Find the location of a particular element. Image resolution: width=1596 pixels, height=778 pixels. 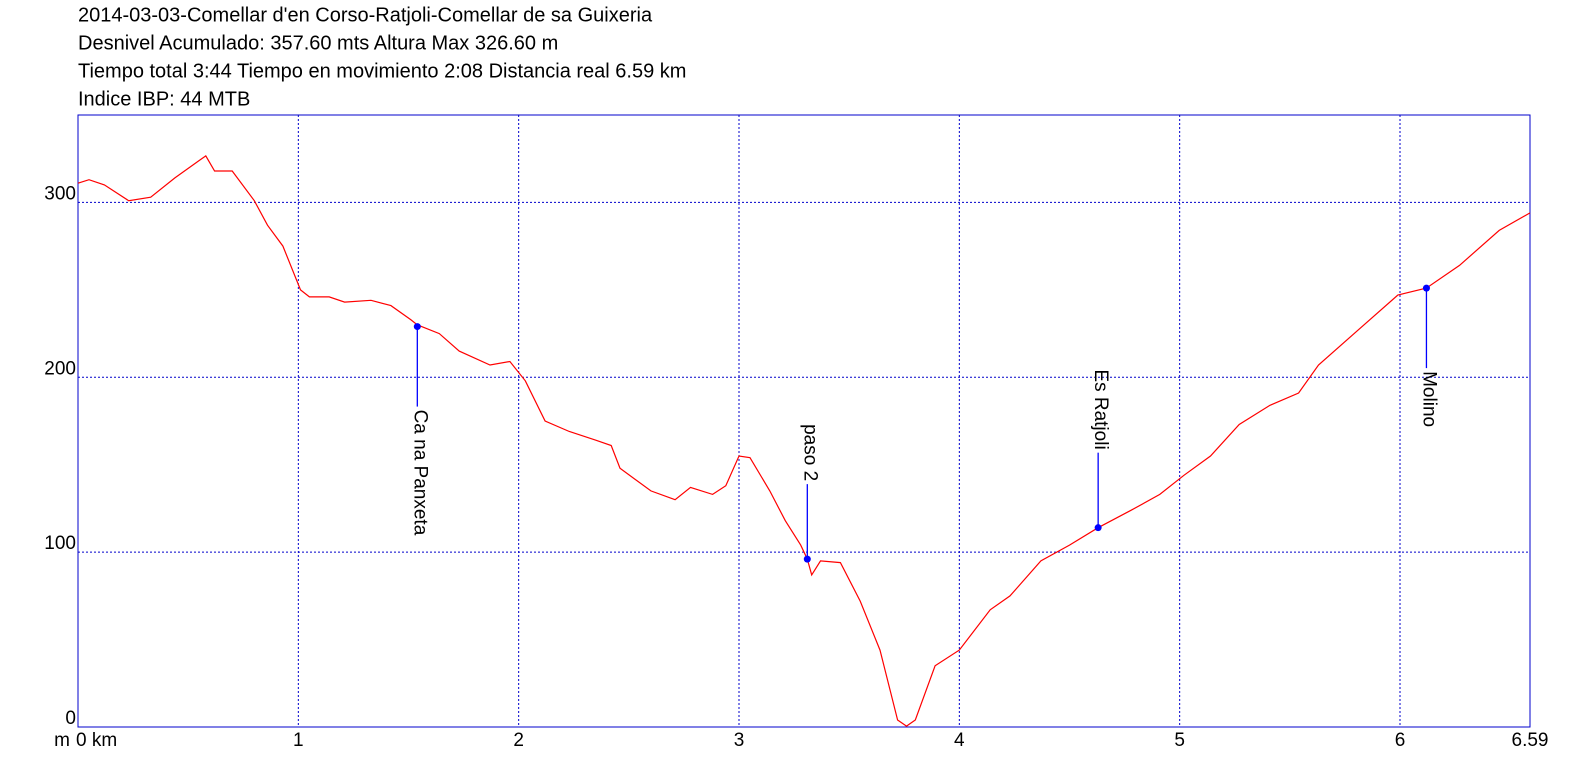

title-line: Indice IBP: 44 MTB is located at coordinates (164, 99).